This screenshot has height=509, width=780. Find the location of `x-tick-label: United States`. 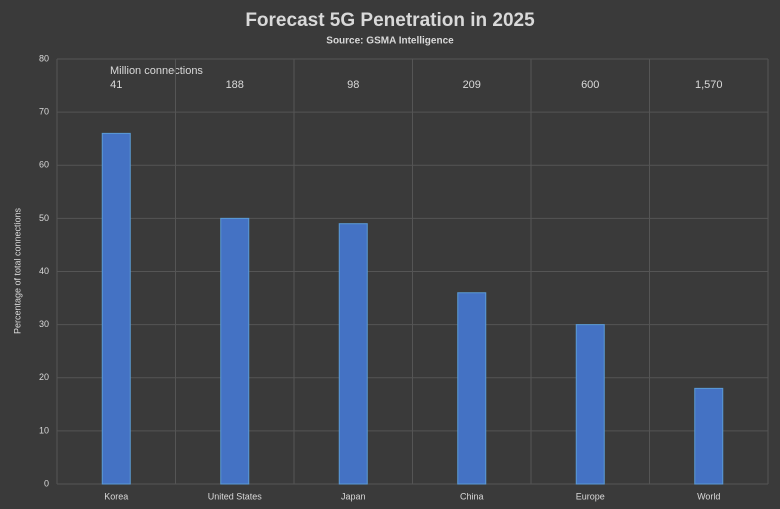

x-tick-label: United States is located at coordinates (235, 496).